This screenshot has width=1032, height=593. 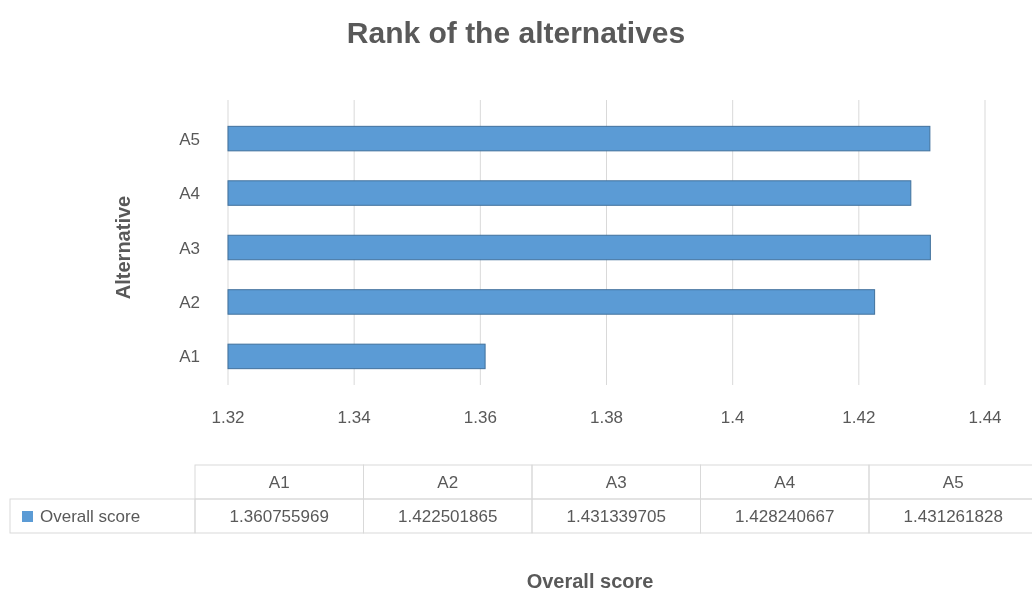 I want to click on y-tick-label: A4, so click(x=189, y=194).